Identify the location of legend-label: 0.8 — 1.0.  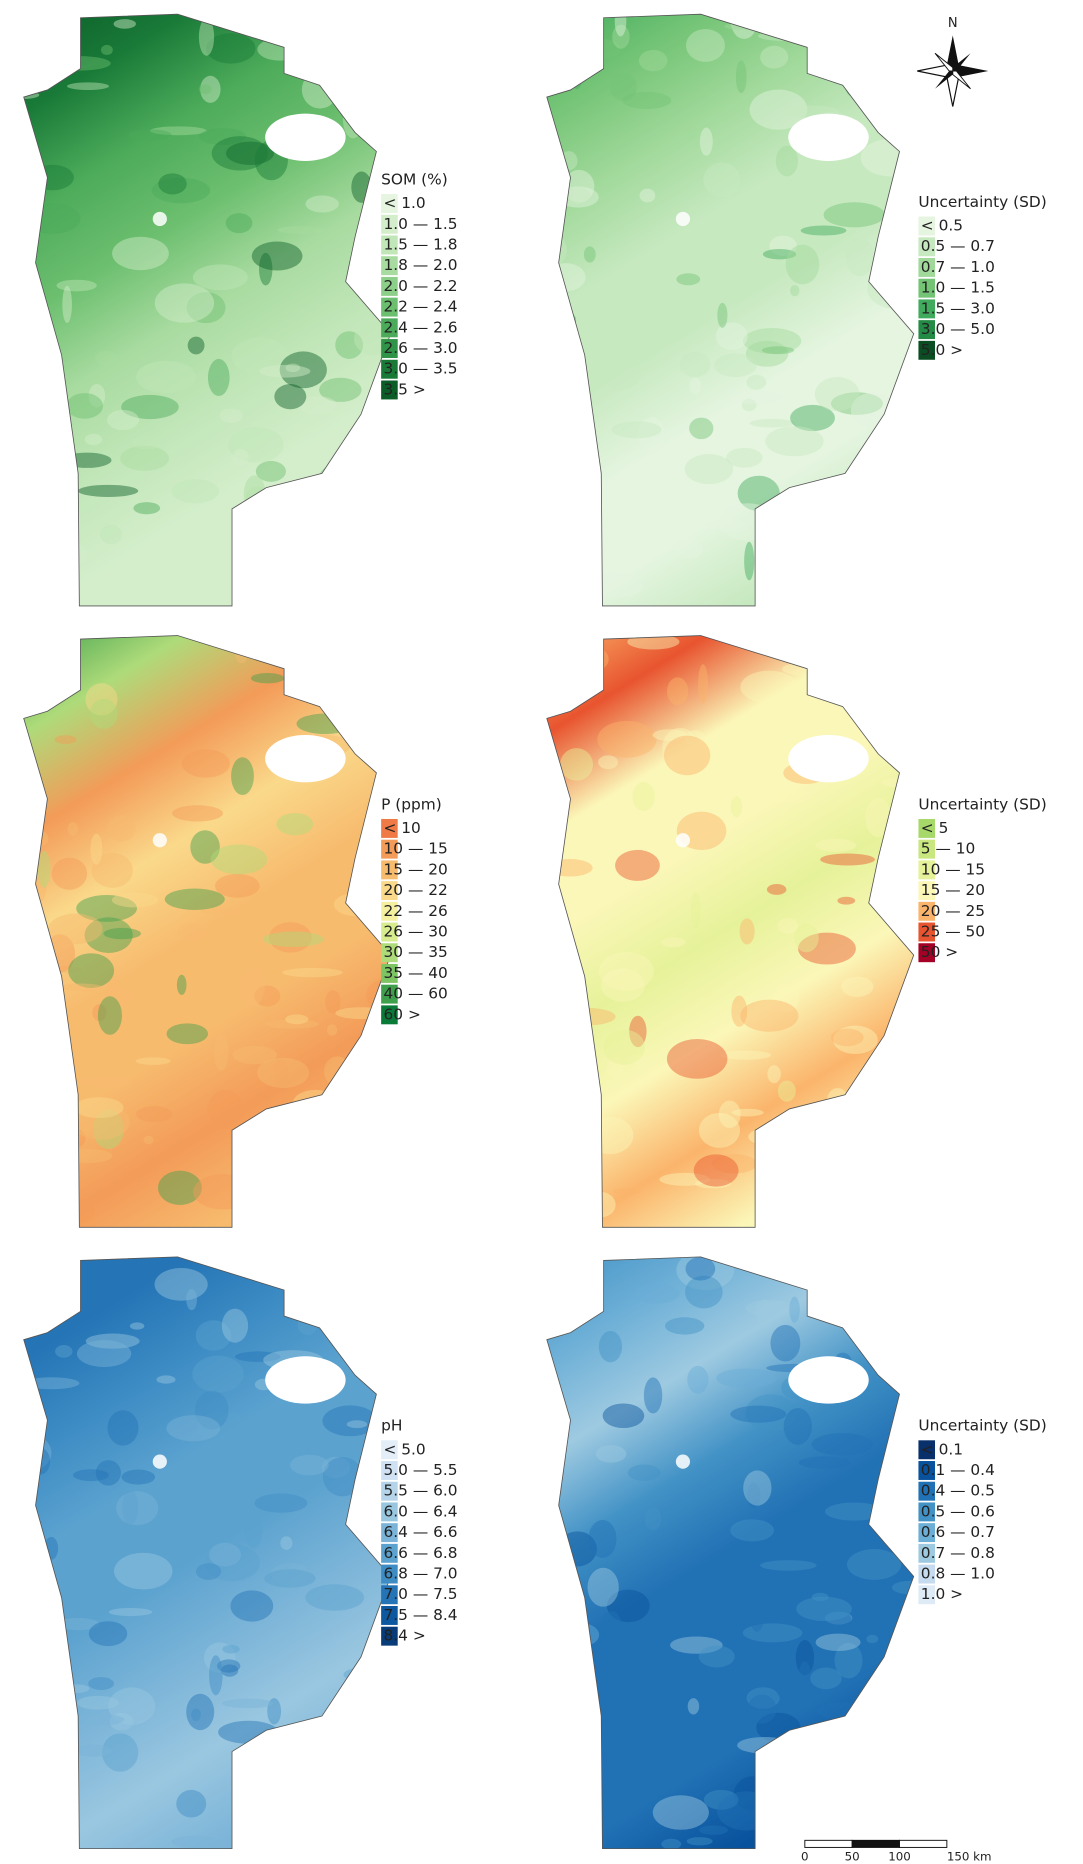
(958, 1574).